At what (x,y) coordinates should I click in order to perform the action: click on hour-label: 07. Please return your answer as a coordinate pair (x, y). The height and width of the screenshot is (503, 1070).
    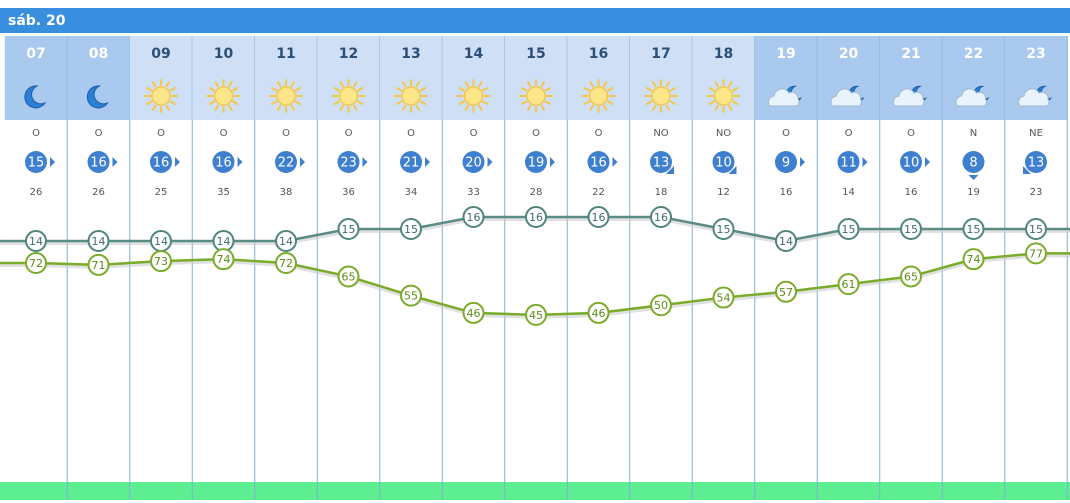
    Looking at the image, I should click on (35, 54).